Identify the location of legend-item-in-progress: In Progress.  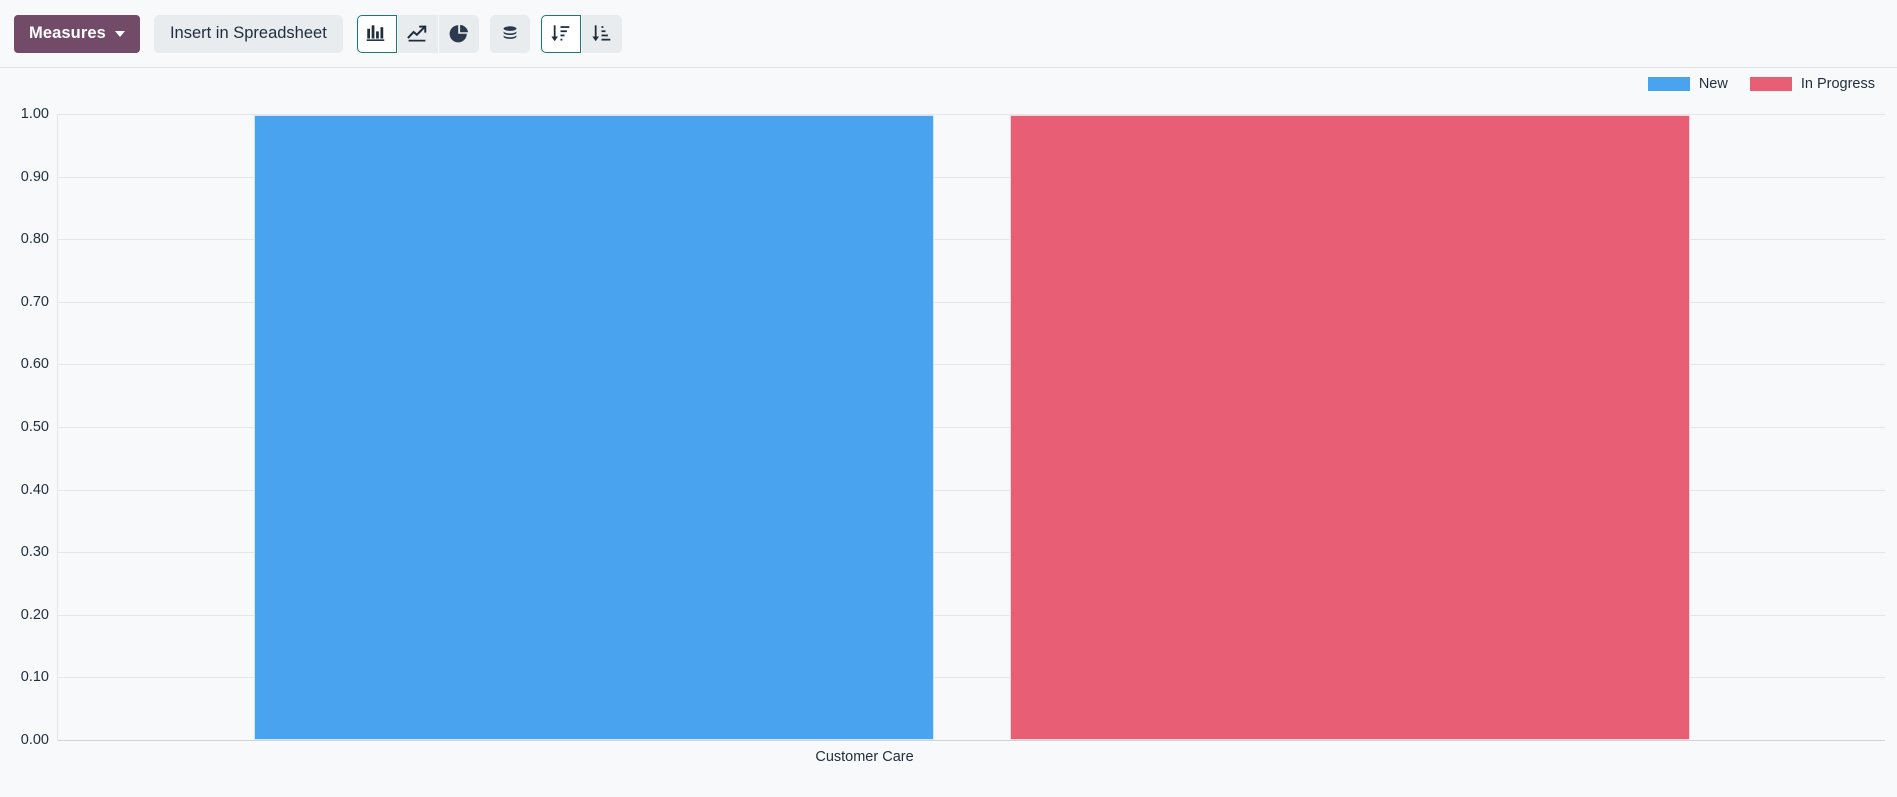
(1812, 84).